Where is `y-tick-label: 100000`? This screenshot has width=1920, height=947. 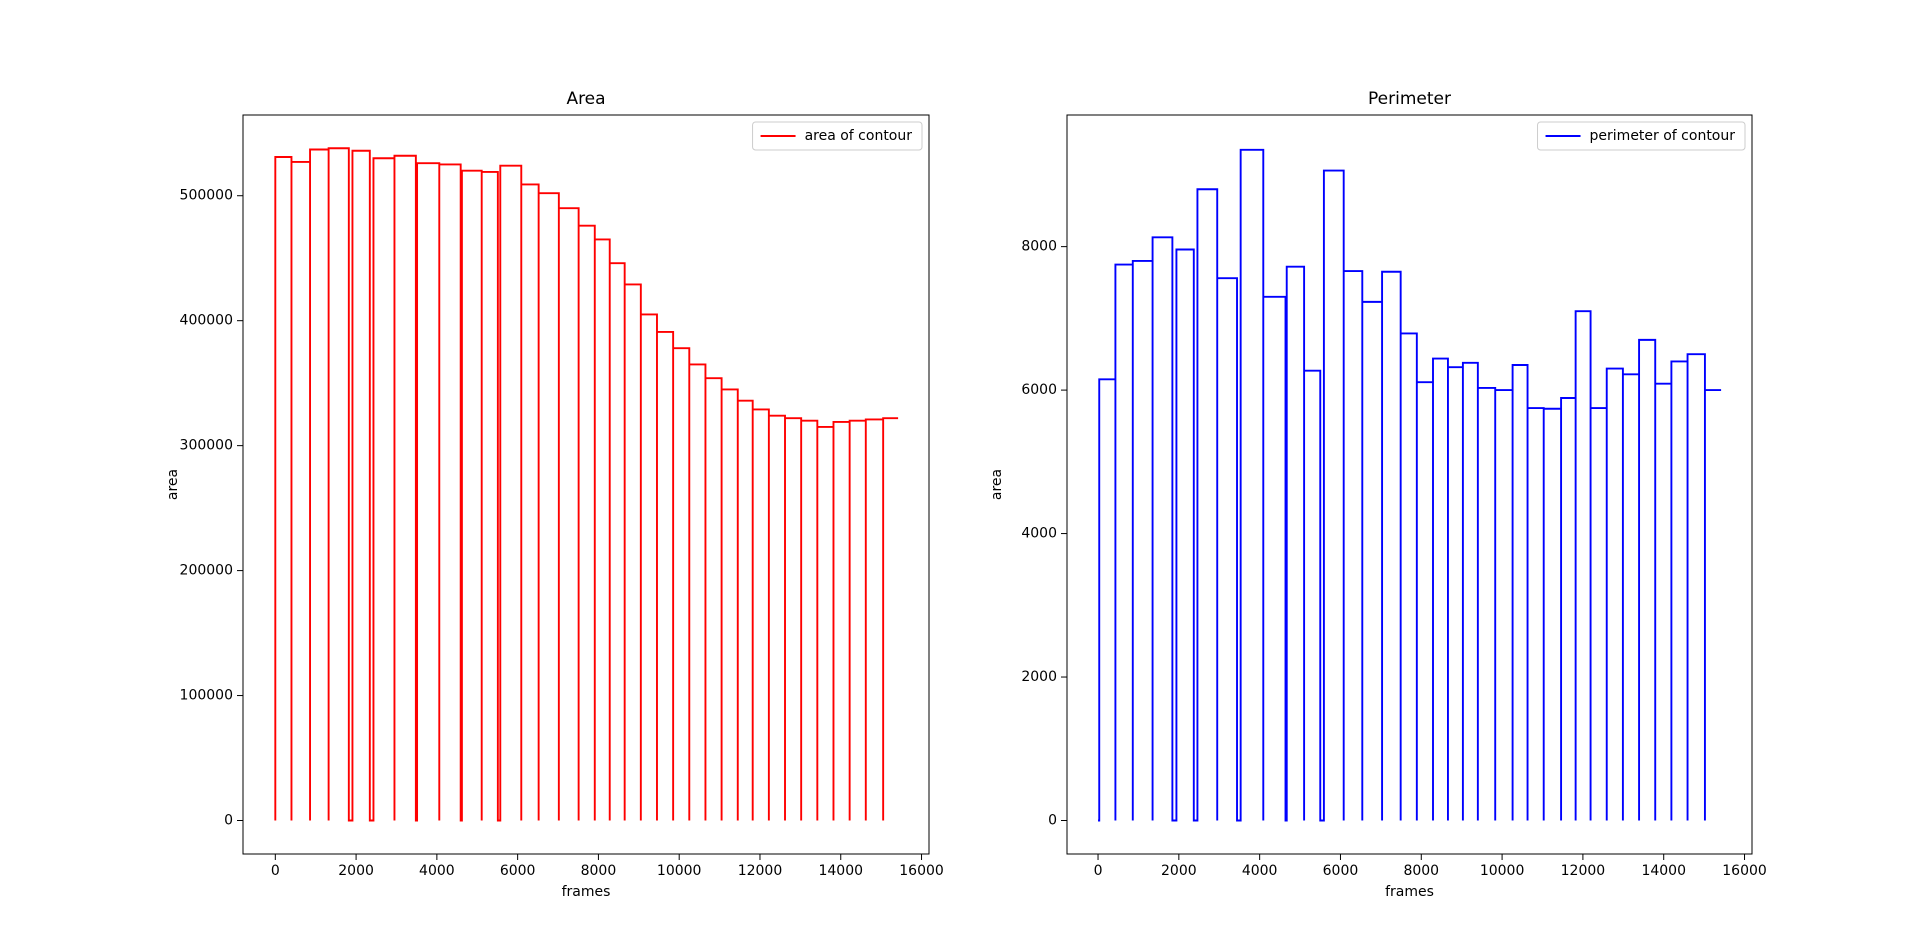
y-tick-label: 100000 is located at coordinates (206, 696).